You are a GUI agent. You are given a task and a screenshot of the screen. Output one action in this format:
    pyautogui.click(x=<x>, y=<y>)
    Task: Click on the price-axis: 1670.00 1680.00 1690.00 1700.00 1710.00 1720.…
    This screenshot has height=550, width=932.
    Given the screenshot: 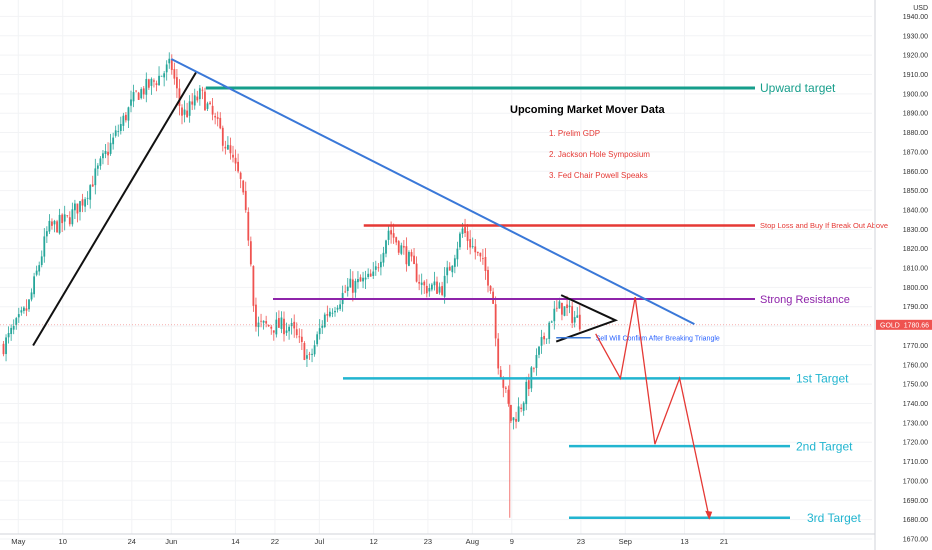 What is the action you would take?
    pyautogui.click(x=903, y=275)
    